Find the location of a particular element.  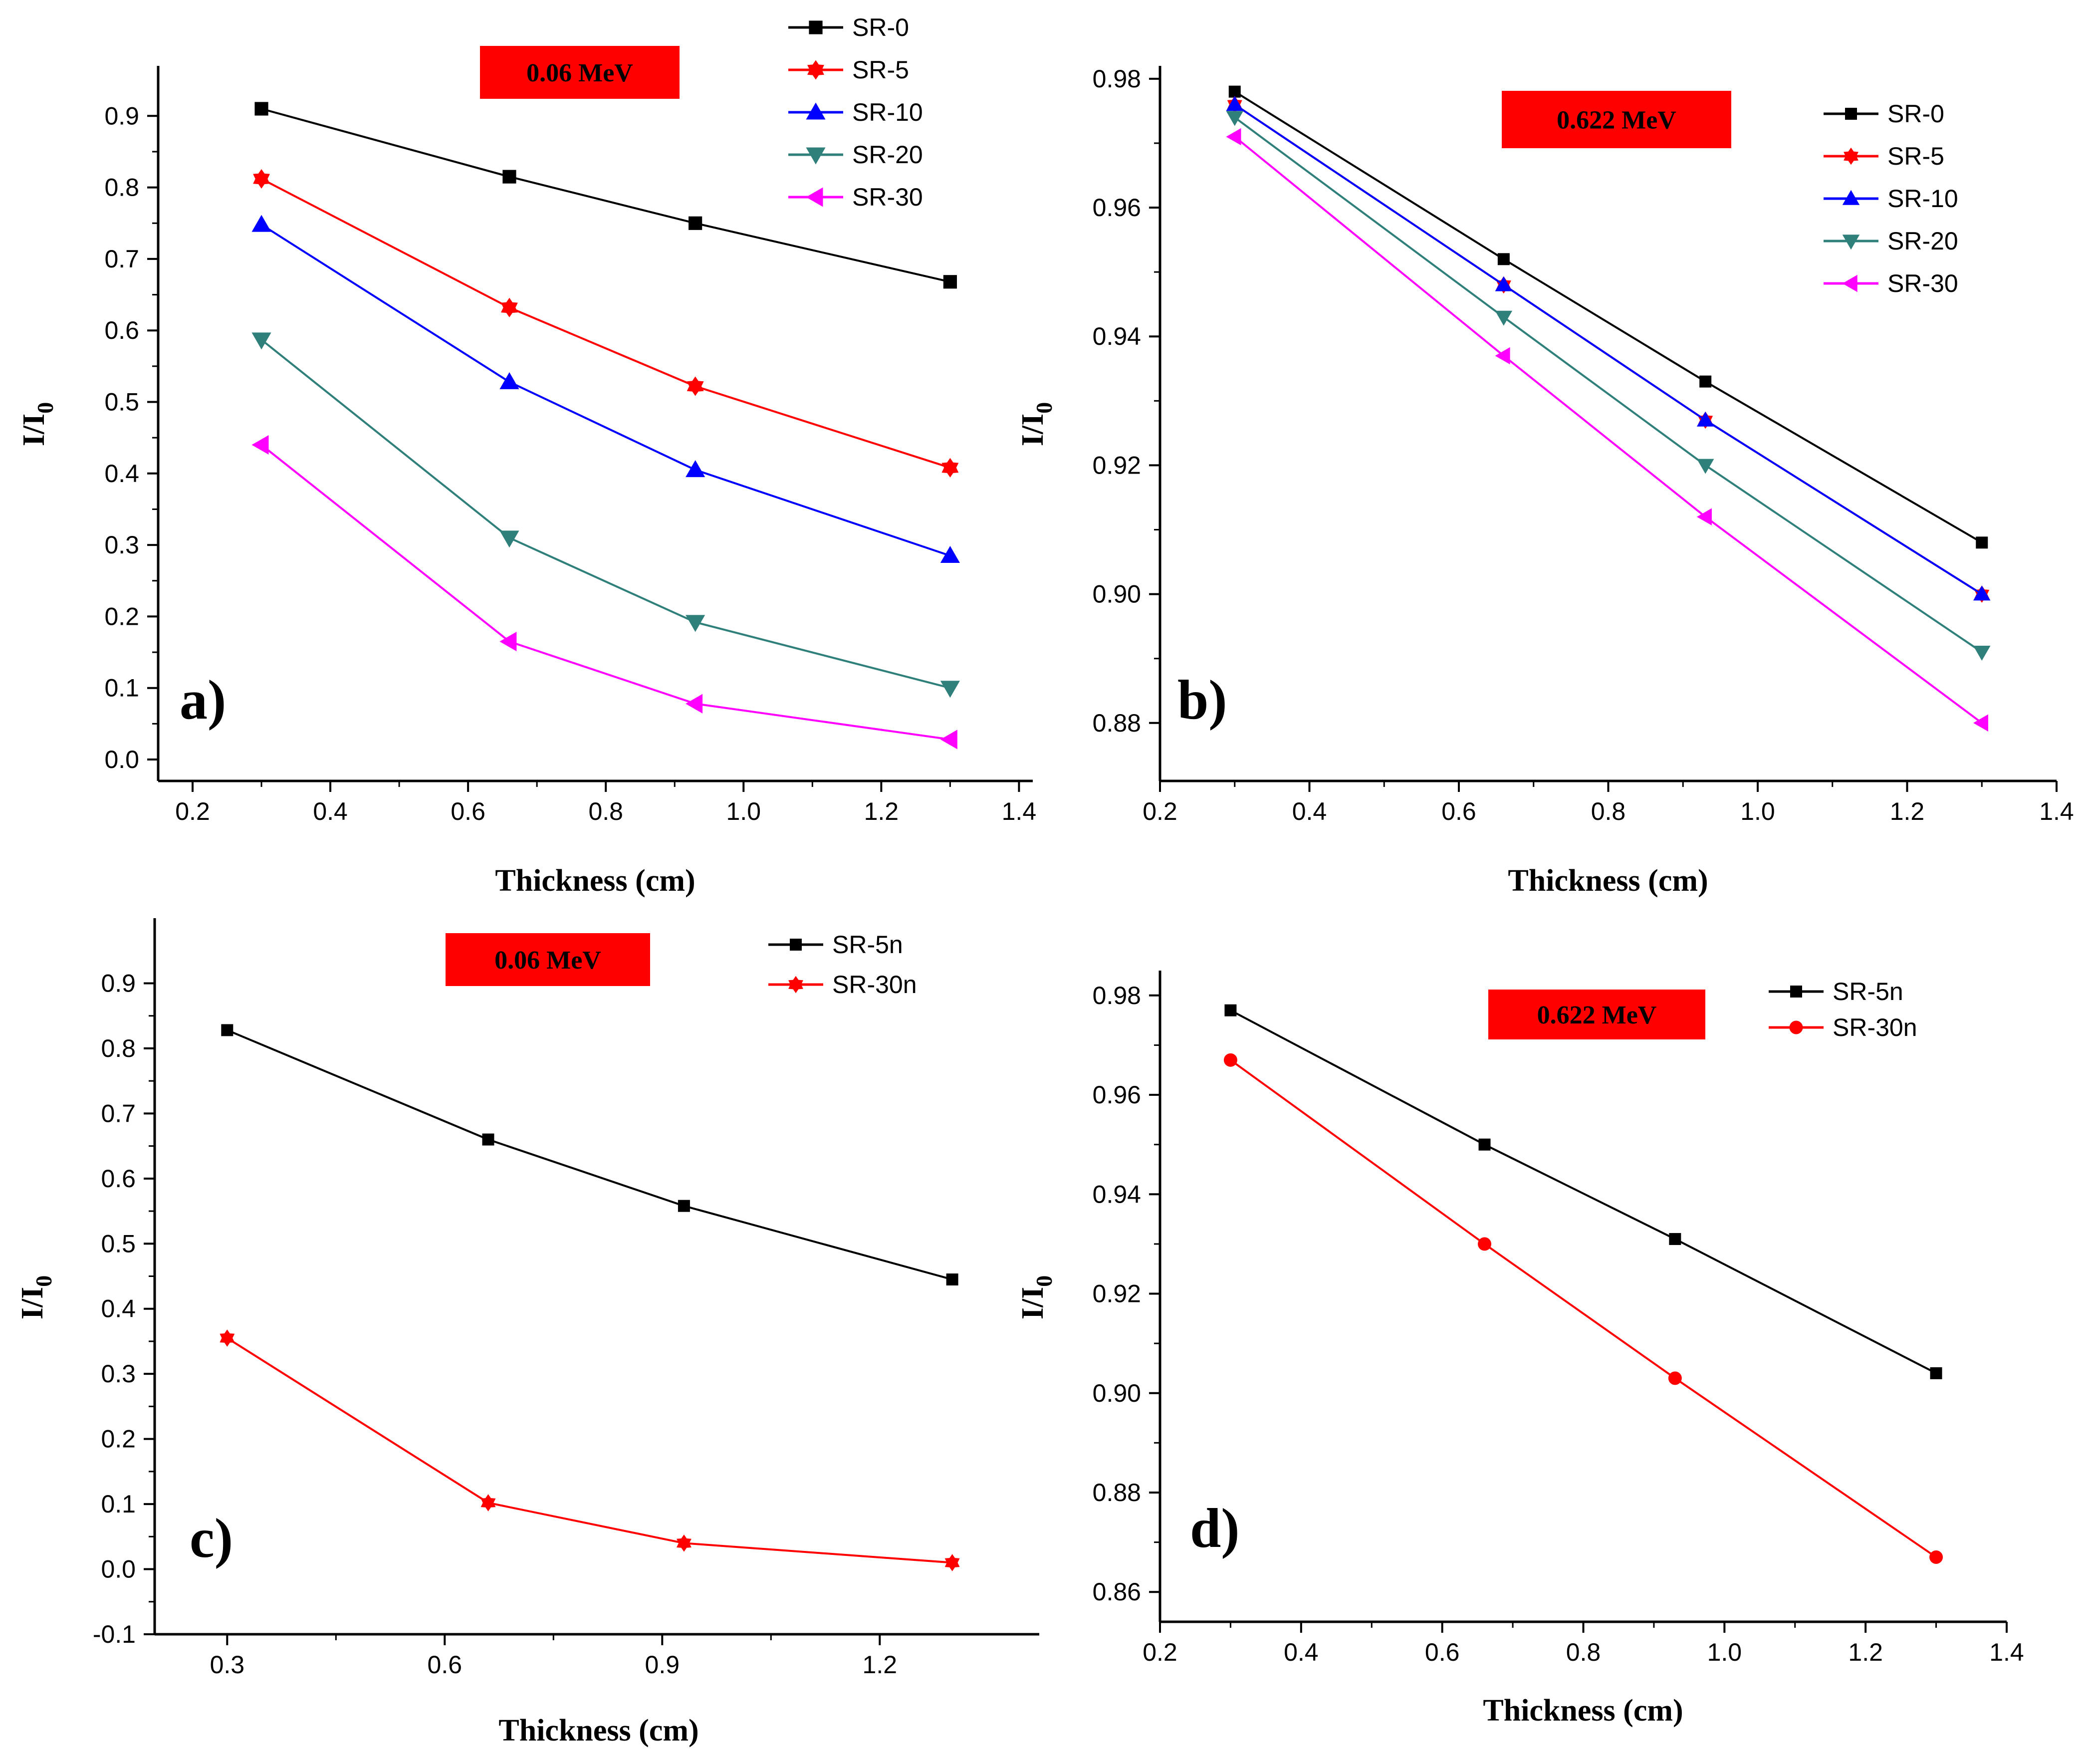

y-tick-label: 0.4 is located at coordinates (119, 1309).